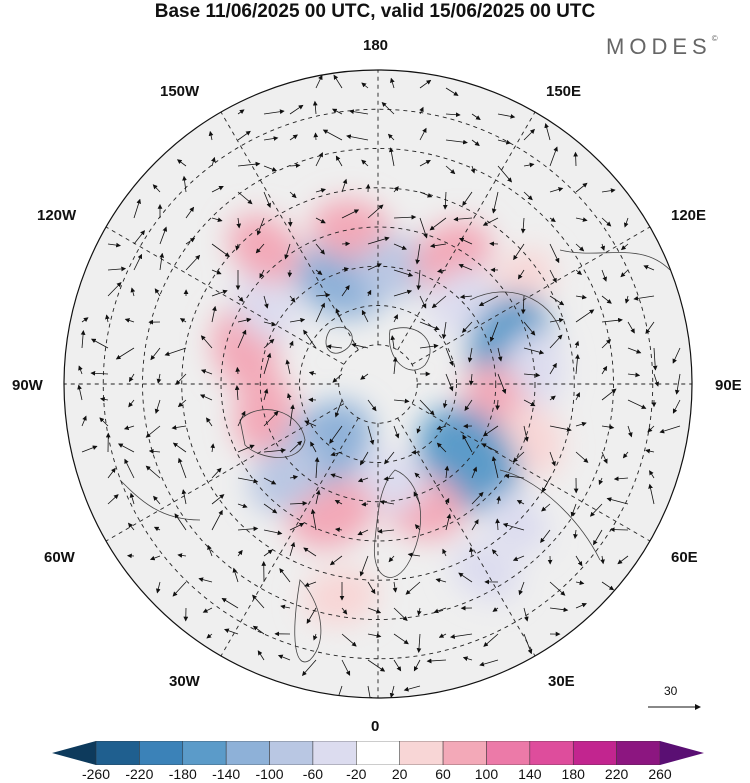 The height and width of the screenshot is (783, 750). Describe the element at coordinates (378, 753) in the screenshot. I see `colorbar` at that location.